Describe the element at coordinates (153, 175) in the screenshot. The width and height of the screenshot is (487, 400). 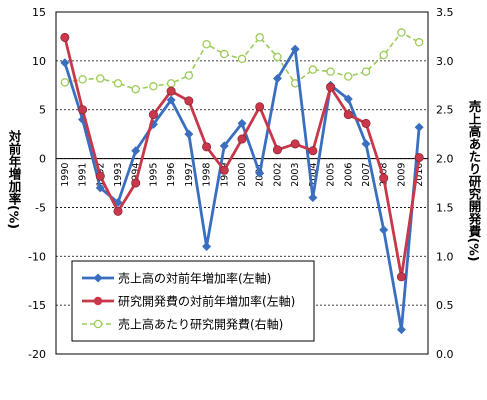
I see `x-tick-label: 1995` at that location.